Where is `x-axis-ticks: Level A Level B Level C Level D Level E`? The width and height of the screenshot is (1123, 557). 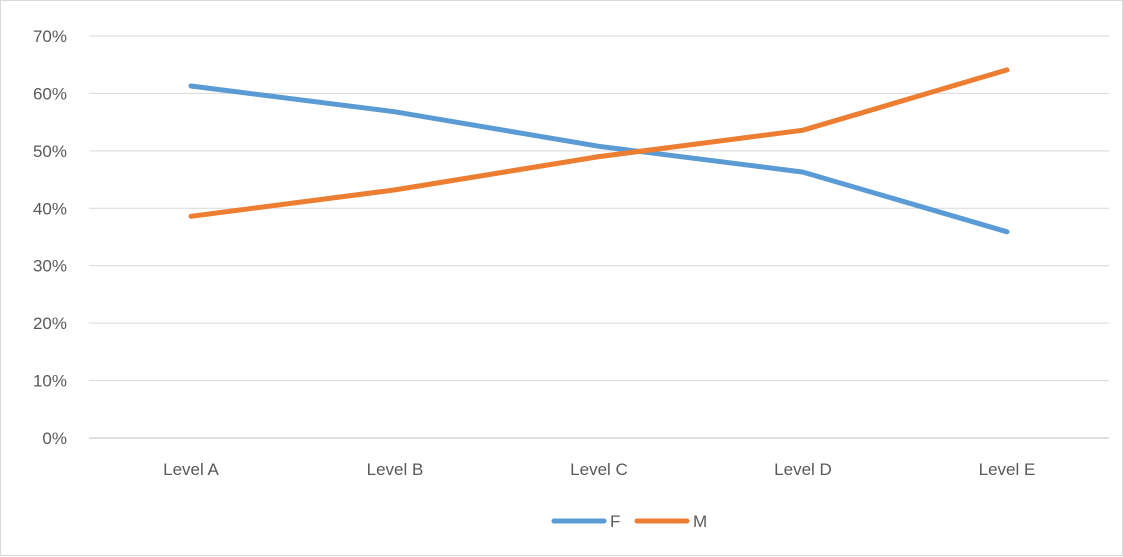 x-axis-ticks: Level A Level B Level C Level D Level E is located at coordinates (599, 469).